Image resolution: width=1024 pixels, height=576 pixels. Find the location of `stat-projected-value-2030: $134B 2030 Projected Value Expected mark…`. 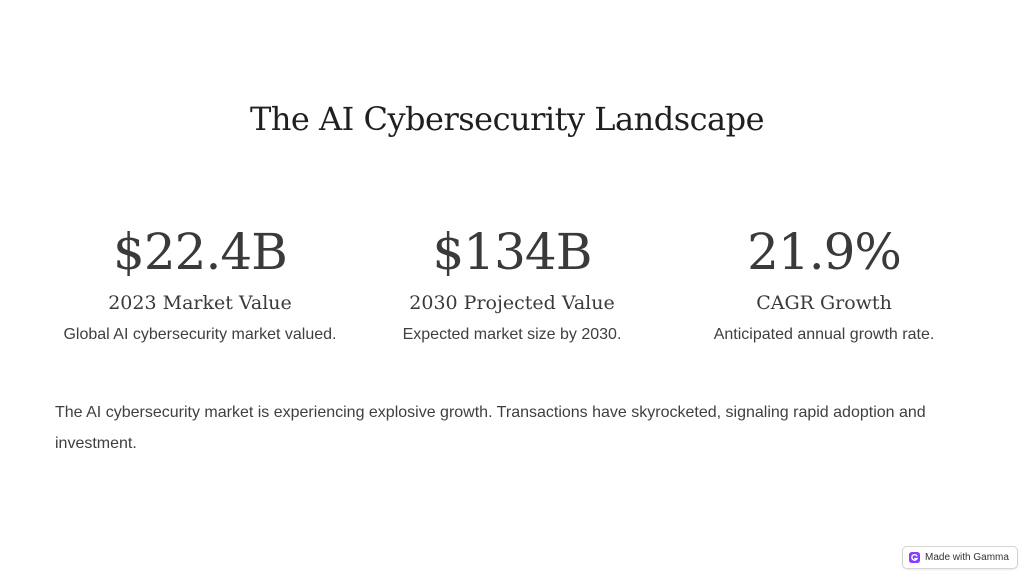

stat-projected-value-2030: $134B 2030 Projected Value Expected mark… is located at coordinates (512, 283).